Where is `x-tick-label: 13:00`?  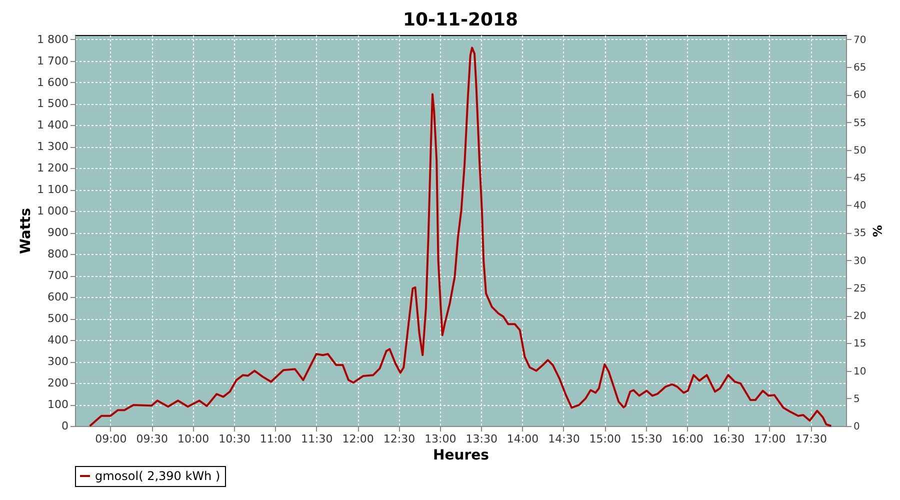 x-tick-label: 13:00 is located at coordinates (440, 439).